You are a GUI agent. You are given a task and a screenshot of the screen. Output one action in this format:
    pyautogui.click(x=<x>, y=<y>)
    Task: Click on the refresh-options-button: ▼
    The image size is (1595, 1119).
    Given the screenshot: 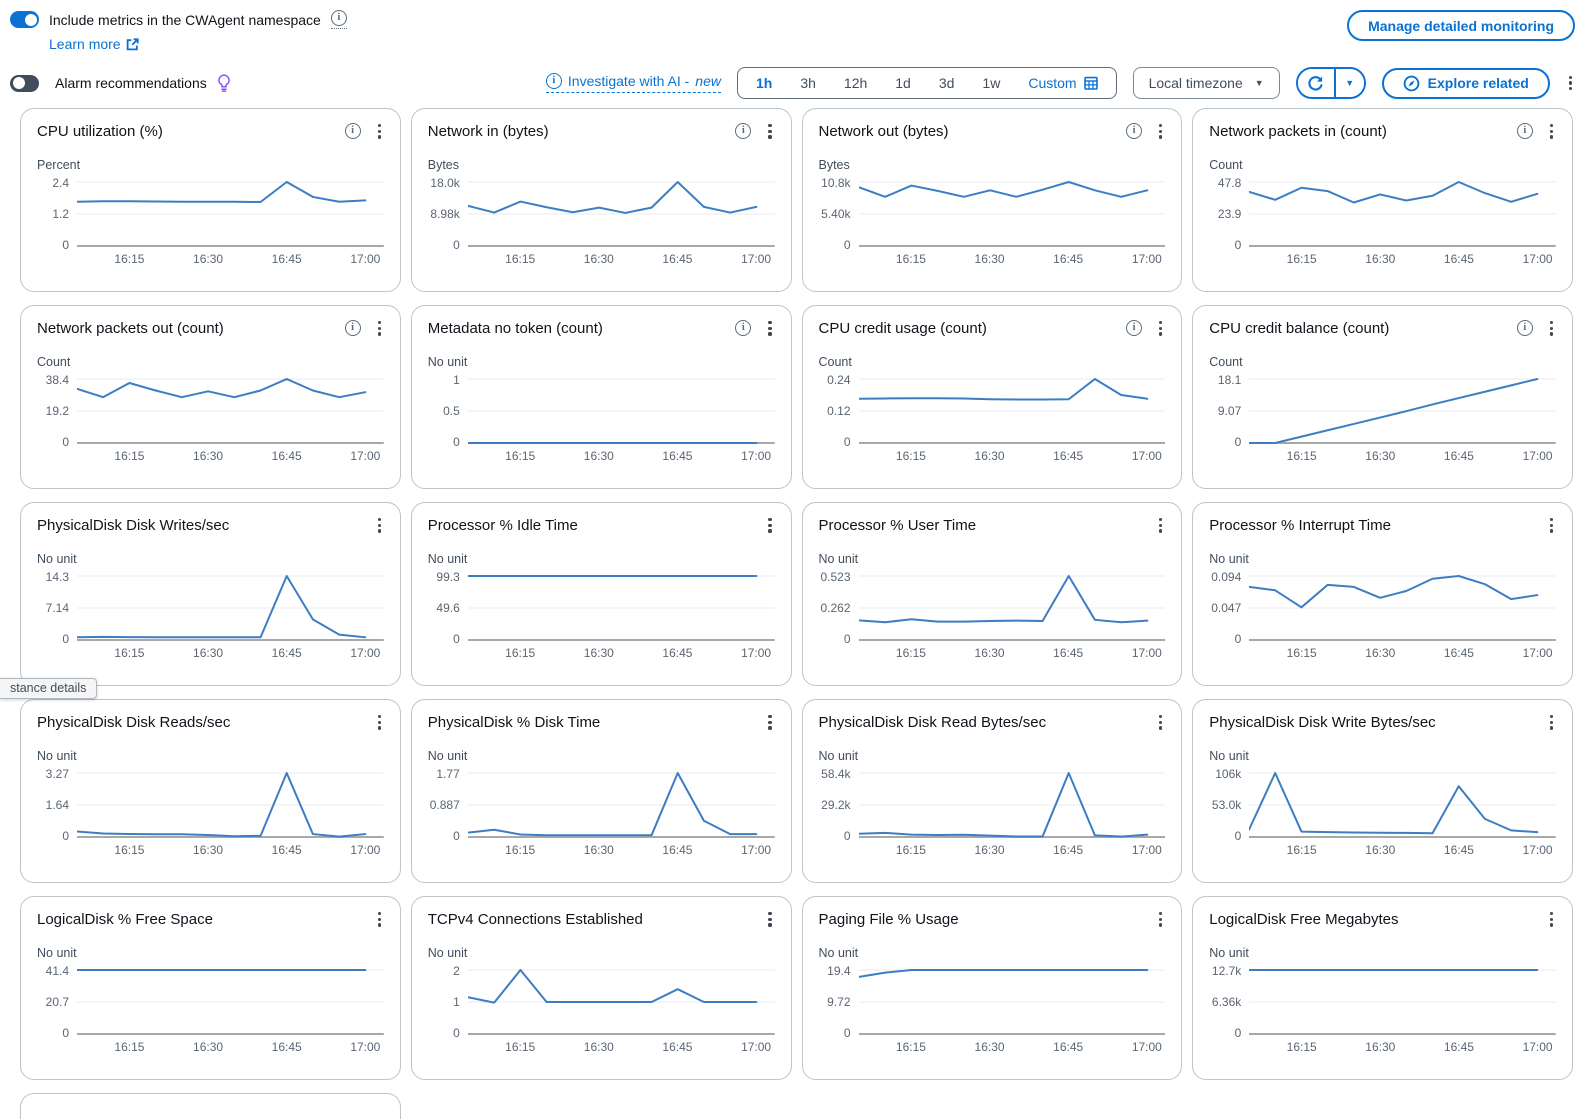 What is the action you would take?
    pyautogui.click(x=1348, y=83)
    